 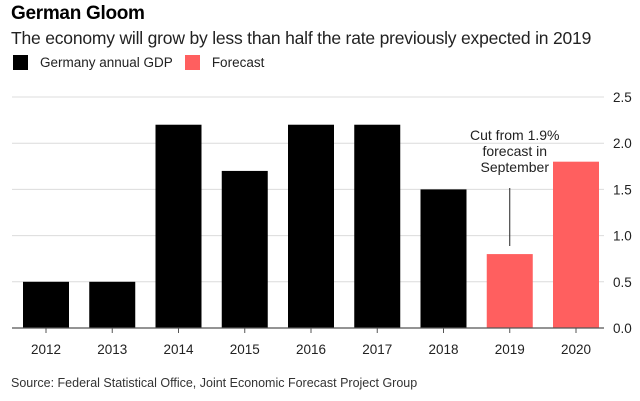 I want to click on legend-item-forecast: Forecast, so click(x=224, y=62).